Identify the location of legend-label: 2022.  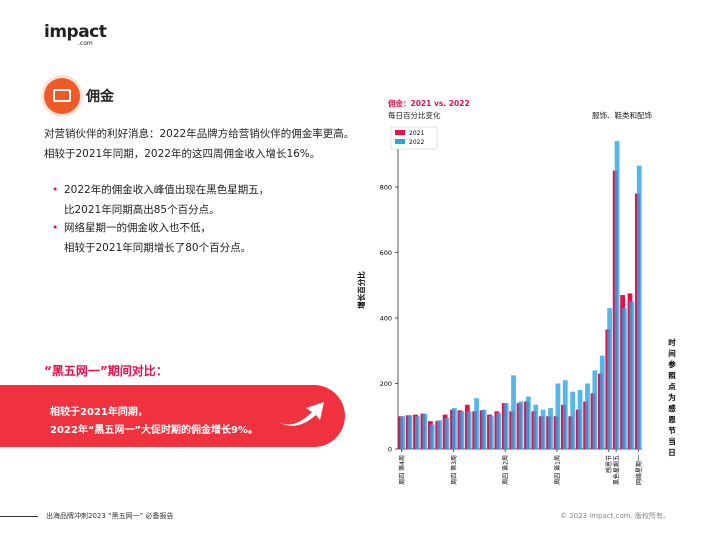
(416, 142).